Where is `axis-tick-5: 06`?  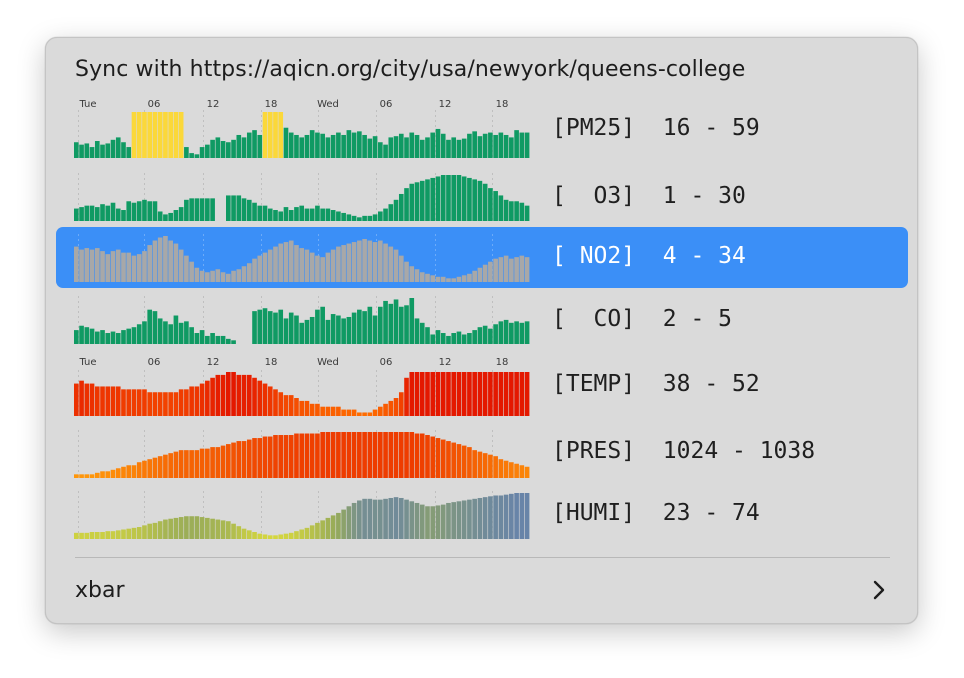
axis-tick-5: 06 is located at coordinates (386, 104).